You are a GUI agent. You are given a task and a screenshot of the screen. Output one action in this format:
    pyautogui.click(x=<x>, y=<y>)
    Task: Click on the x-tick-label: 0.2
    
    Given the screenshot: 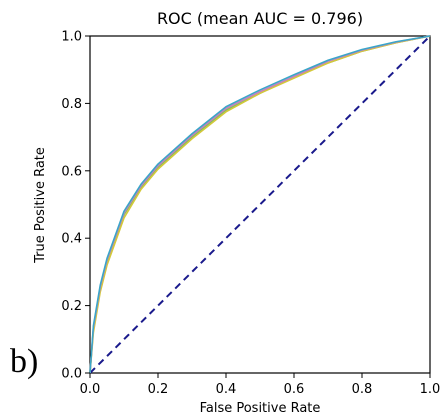 What is the action you would take?
    pyautogui.click(x=158, y=389)
    